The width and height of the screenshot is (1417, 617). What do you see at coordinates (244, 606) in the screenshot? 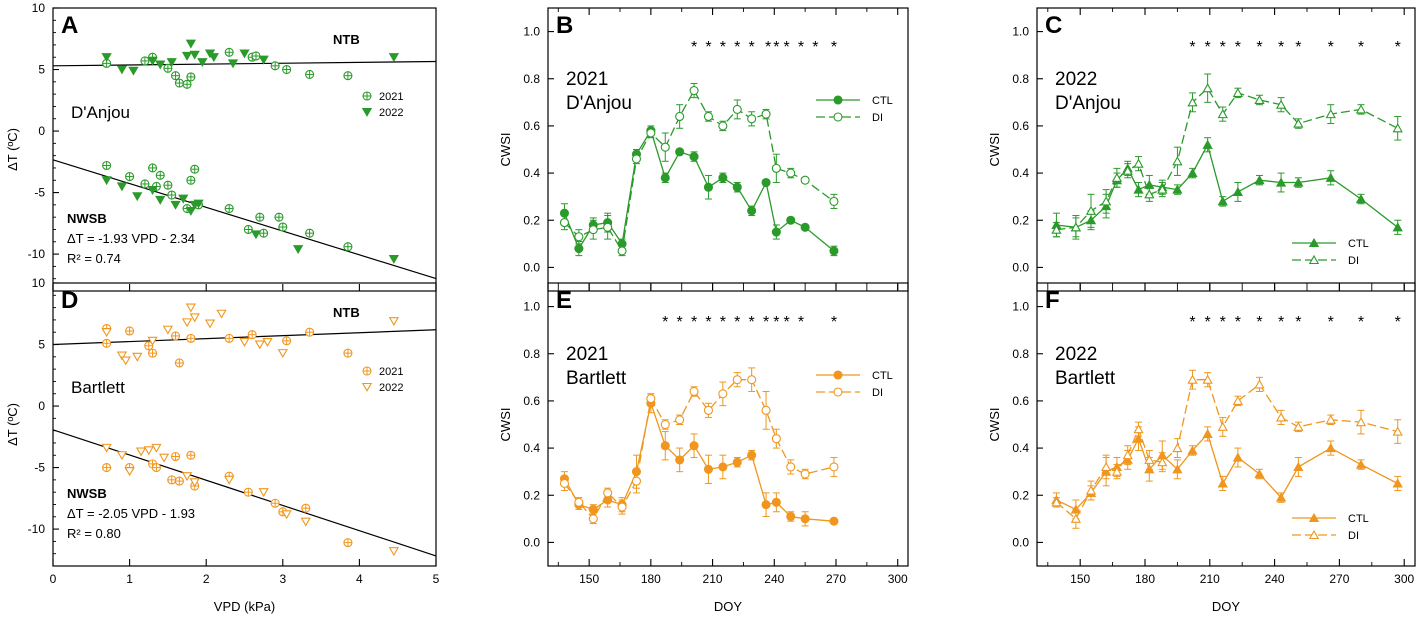
I see `x-axis-label: VPD (kPa)` at bounding box center [244, 606].